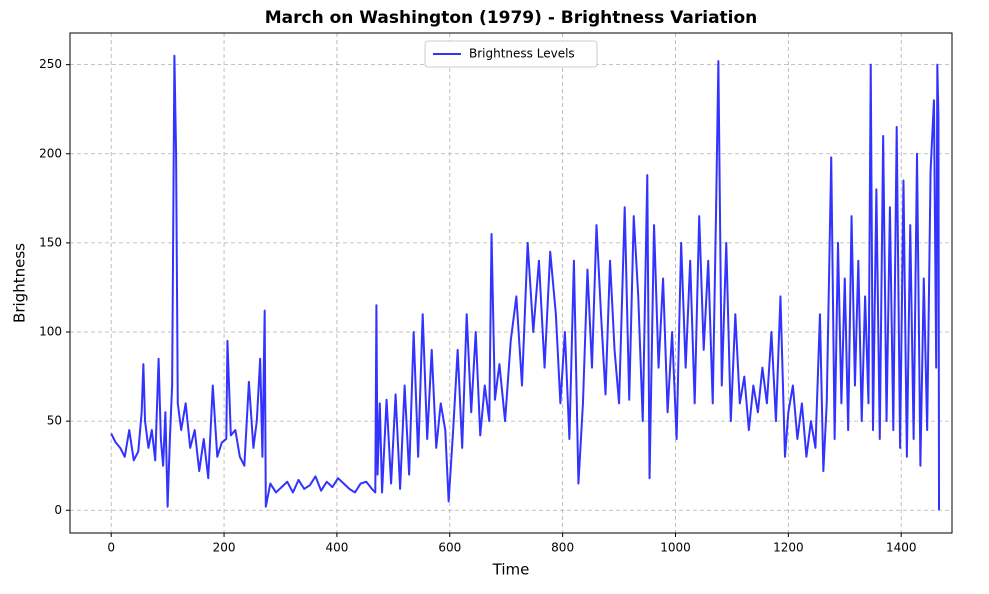  I want to click on x-tick-label: 1200, so click(788, 548).